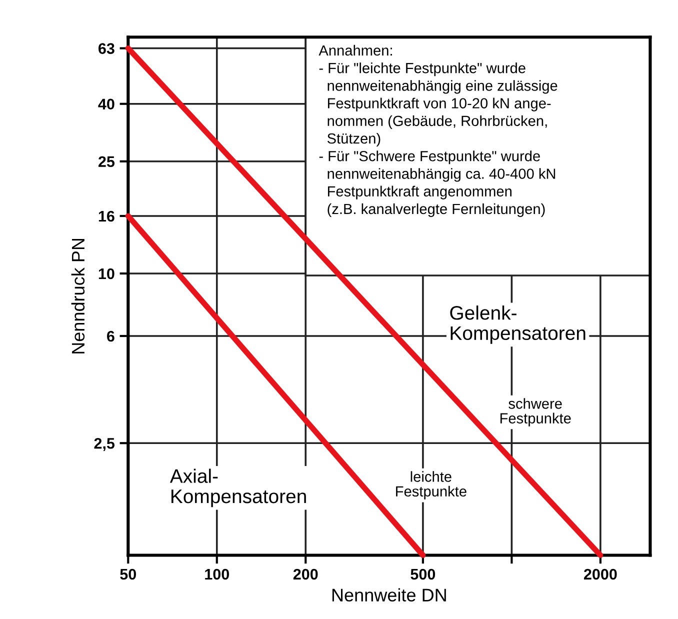  What do you see at coordinates (106, 274) in the screenshot?
I see `y-tick-label: 10` at bounding box center [106, 274].